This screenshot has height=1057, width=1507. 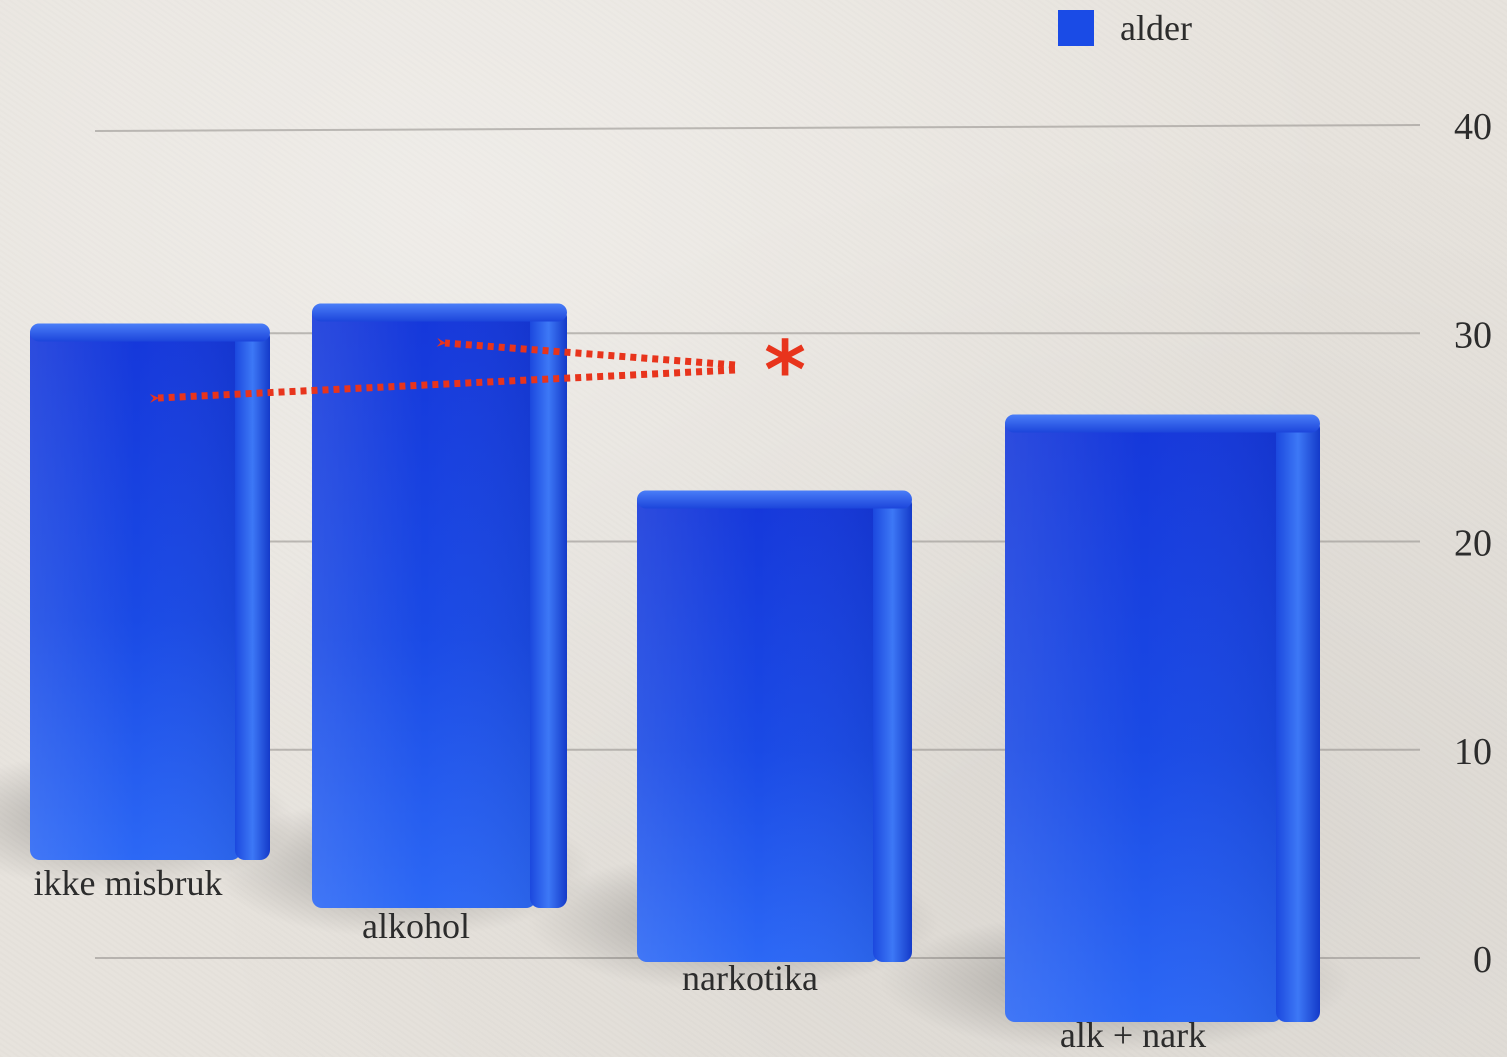 I want to click on bar-ikke-misbruk, so click(x=150, y=591).